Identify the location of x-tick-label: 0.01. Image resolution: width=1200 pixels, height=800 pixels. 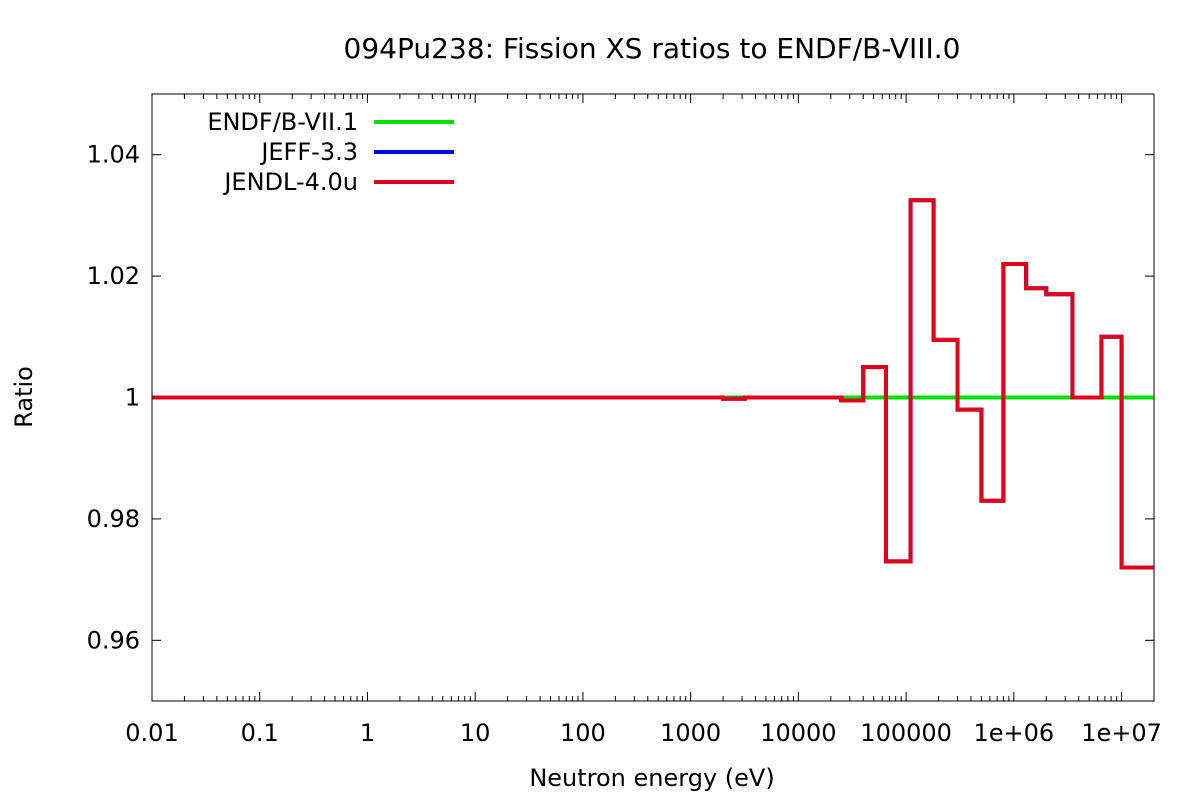
(151, 733).